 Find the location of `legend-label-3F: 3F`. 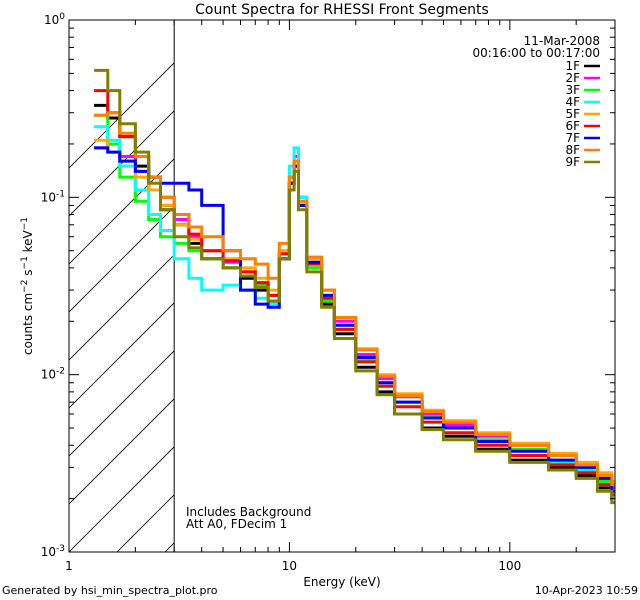

legend-label-3F: 3F is located at coordinates (572, 90).